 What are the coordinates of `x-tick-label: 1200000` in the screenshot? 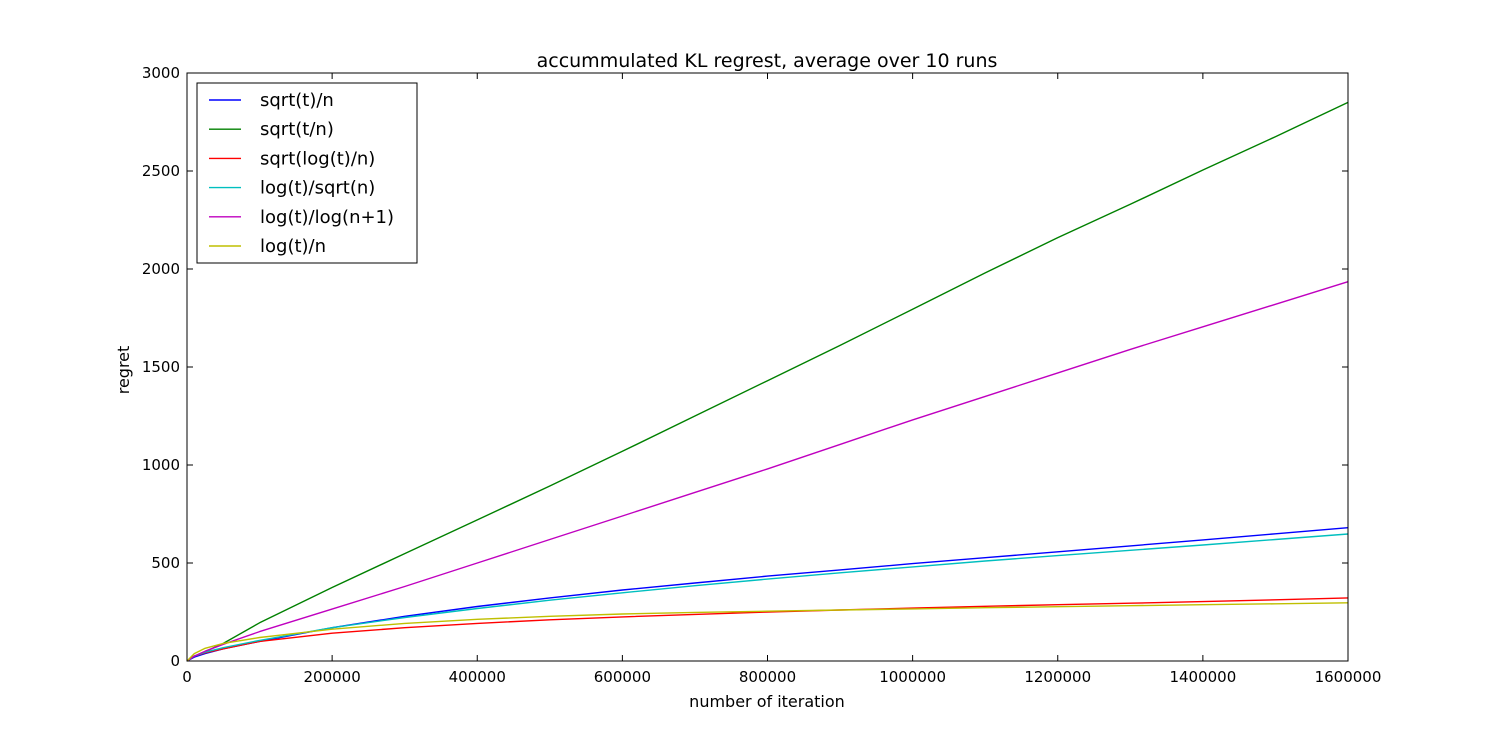 It's located at (1057, 677).